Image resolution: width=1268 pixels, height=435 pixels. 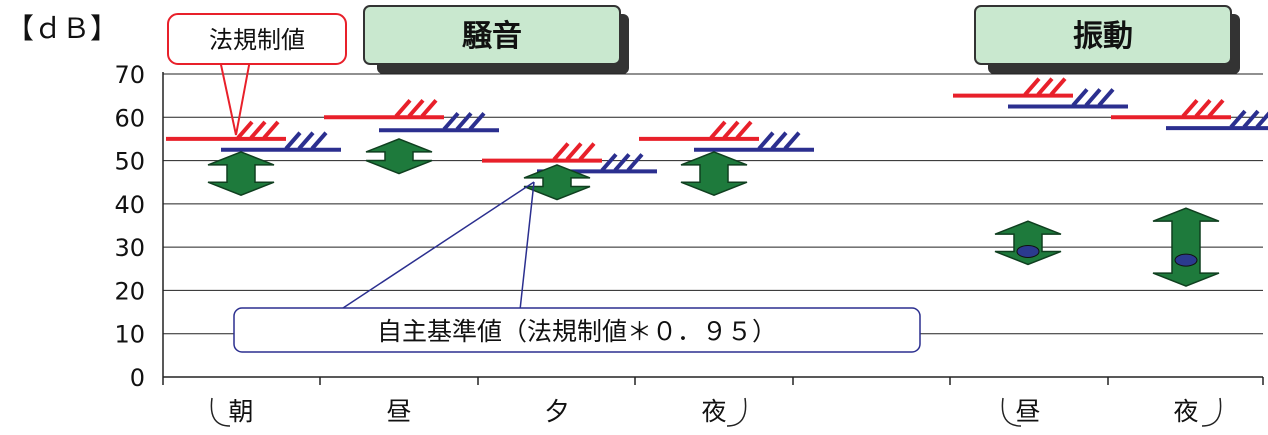 What do you see at coordinates (240, 411) in the screenshot?
I see `x-tick-label: 朝` at bounding box center [240, 411].